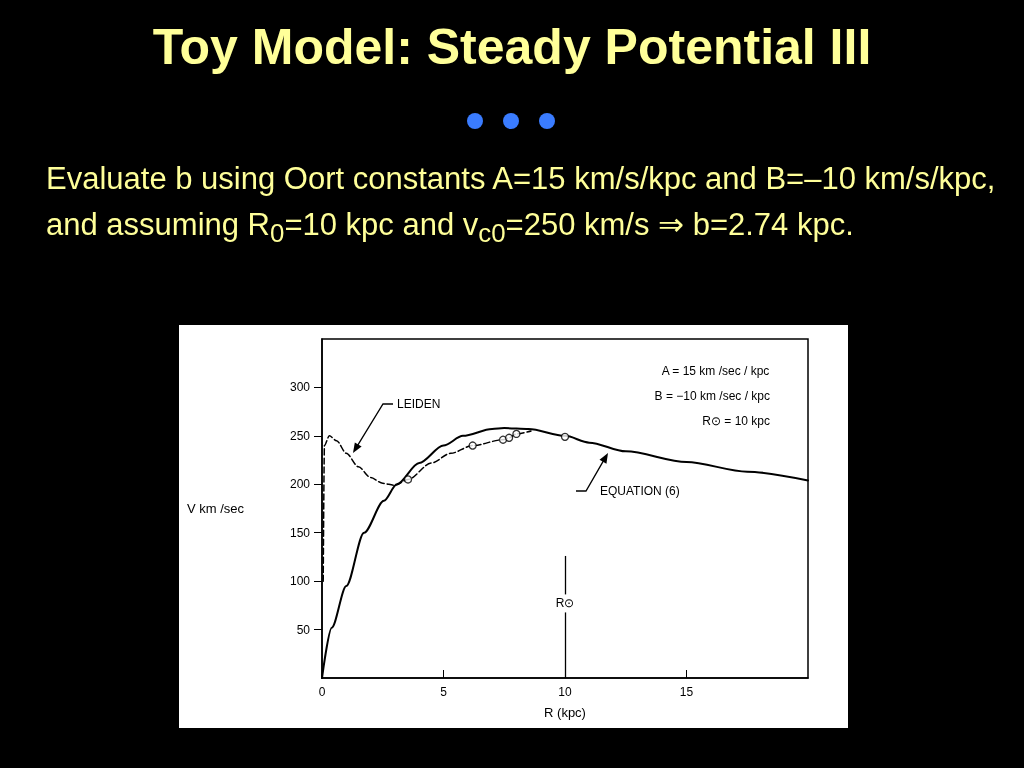  Describe the element at coordinates (565, 692) in the screenshot. I see `x-tick-label: 10` at that location.